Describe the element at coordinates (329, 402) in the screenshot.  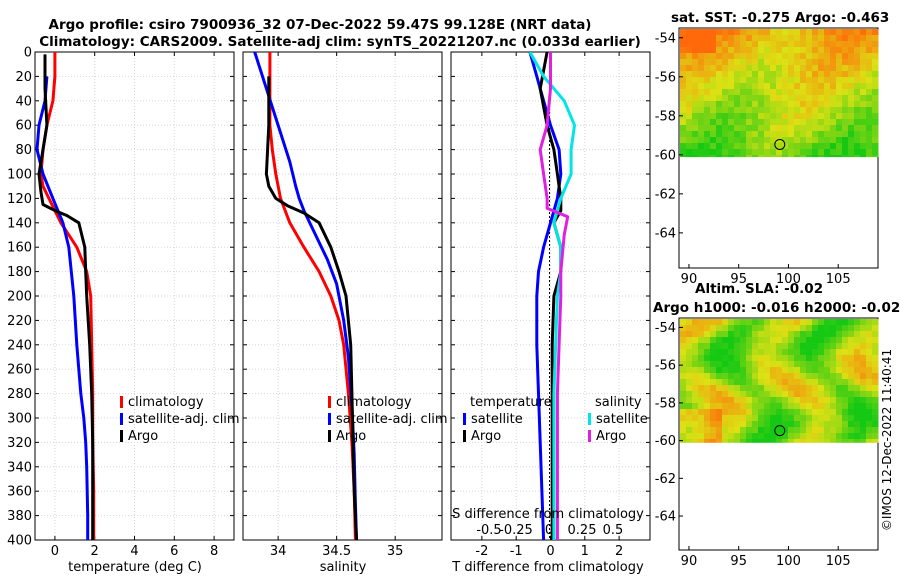
I see `legend-swatch-climatology` at that location.